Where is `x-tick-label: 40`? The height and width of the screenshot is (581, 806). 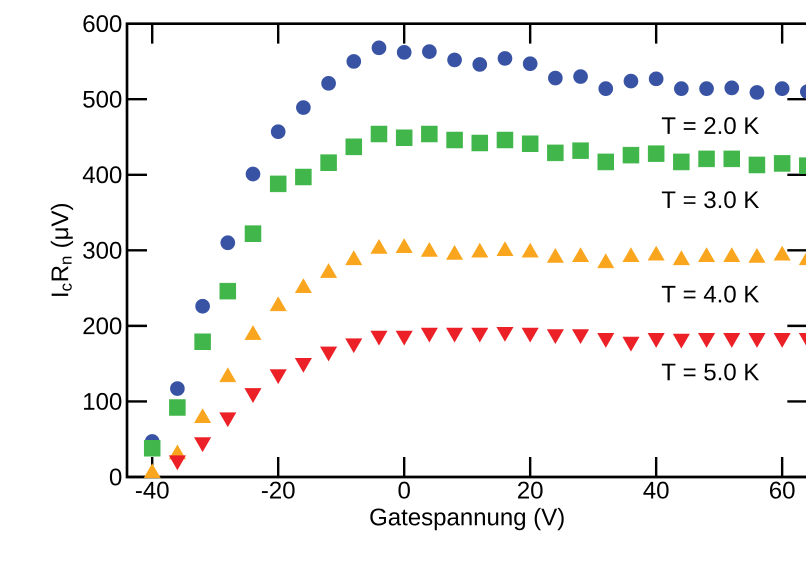 x-tick-label: 40 is located at coordinates (656, 490).